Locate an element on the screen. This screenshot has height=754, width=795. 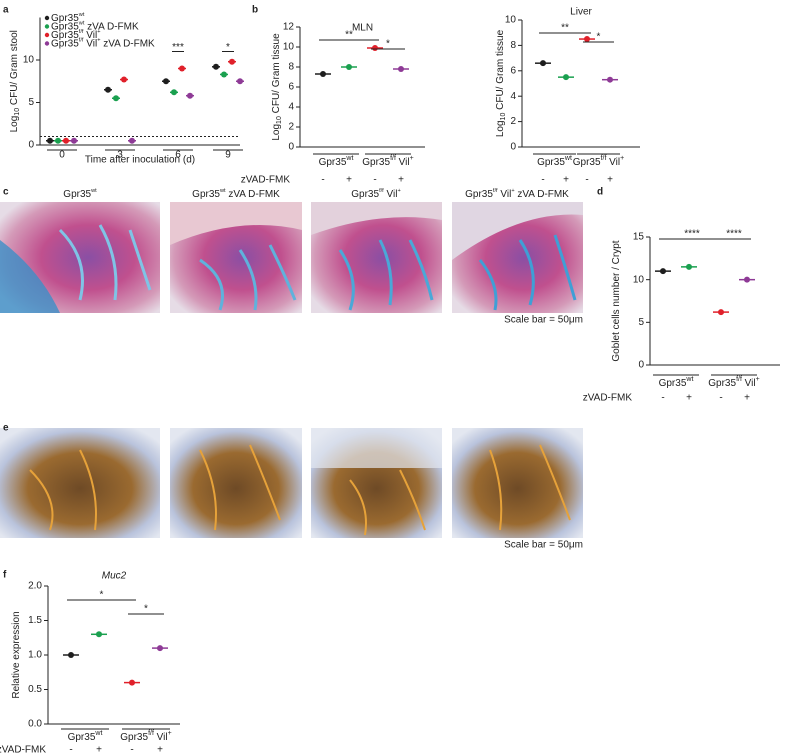
image-title: Gpr35f/f Vil+ is located at coordinates (375, 193).